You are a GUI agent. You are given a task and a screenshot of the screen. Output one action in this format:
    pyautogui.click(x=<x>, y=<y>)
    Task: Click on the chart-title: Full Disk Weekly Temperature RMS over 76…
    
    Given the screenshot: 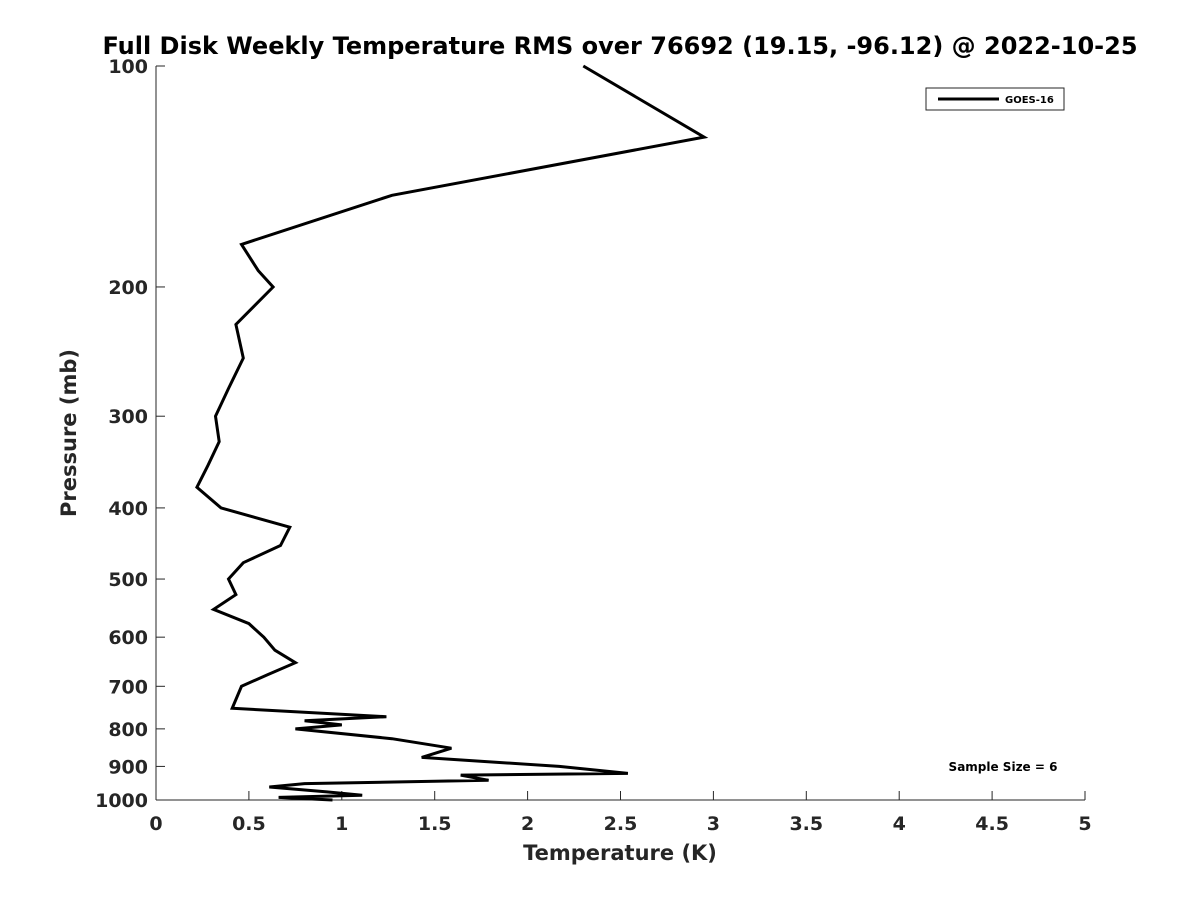 What is the action you would take?
    pyautogui.click(x=619, y=46)
    